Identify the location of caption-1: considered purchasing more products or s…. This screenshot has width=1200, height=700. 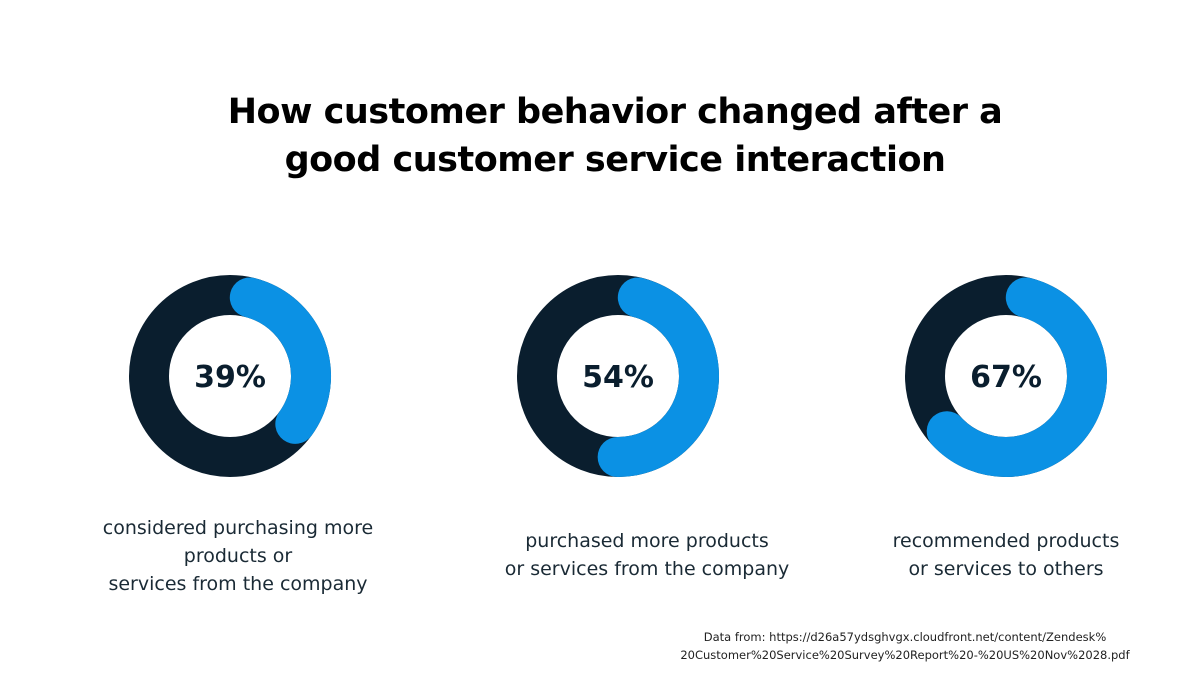
(238, 556).